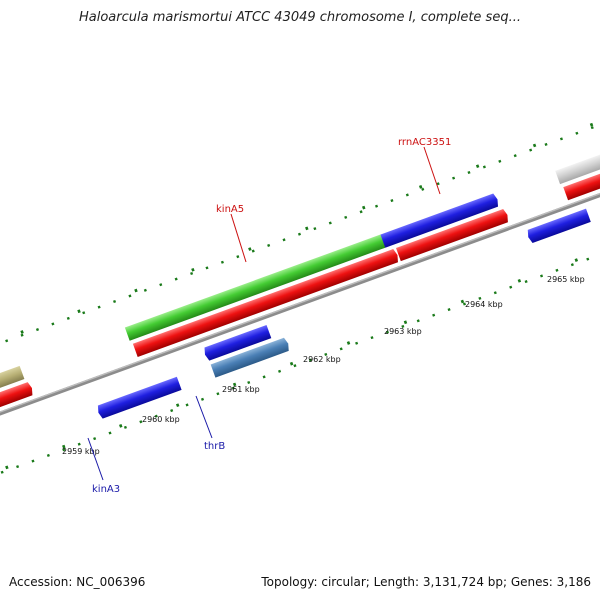  I want to click on gene-label-kinA3: kinA3, so click(106, 489).